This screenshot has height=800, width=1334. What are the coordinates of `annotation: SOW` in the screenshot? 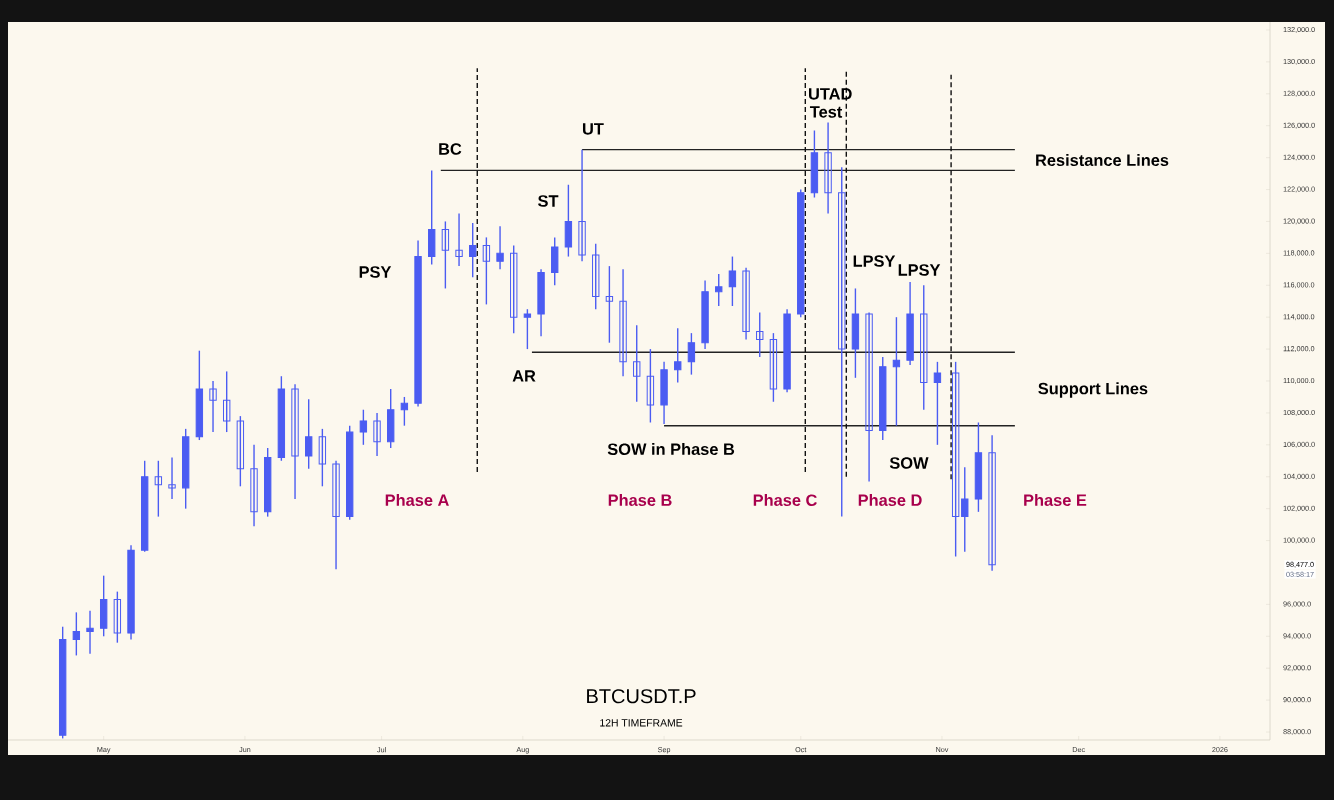 It's located at (909, 463).